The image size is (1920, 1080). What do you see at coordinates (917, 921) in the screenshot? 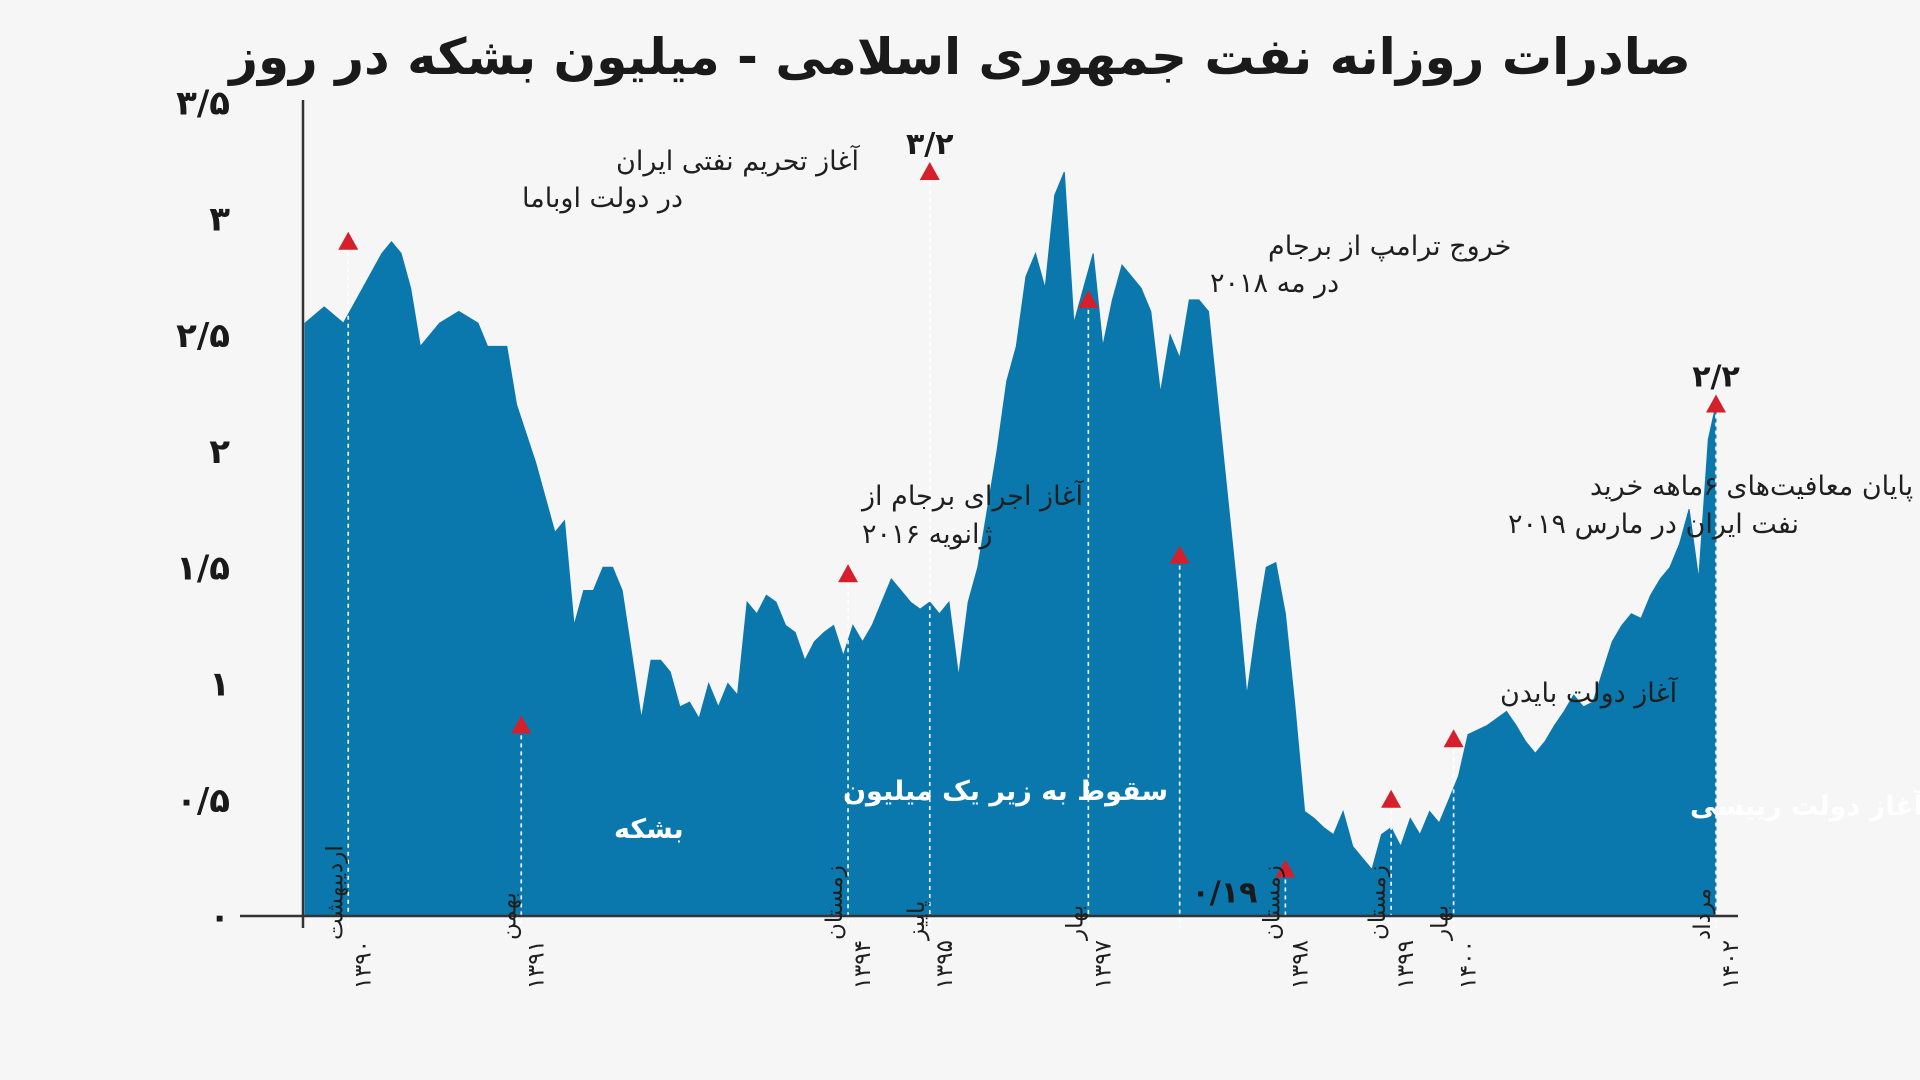
I see `x-label-line1: پاییز` at bounding box center [917, 921].